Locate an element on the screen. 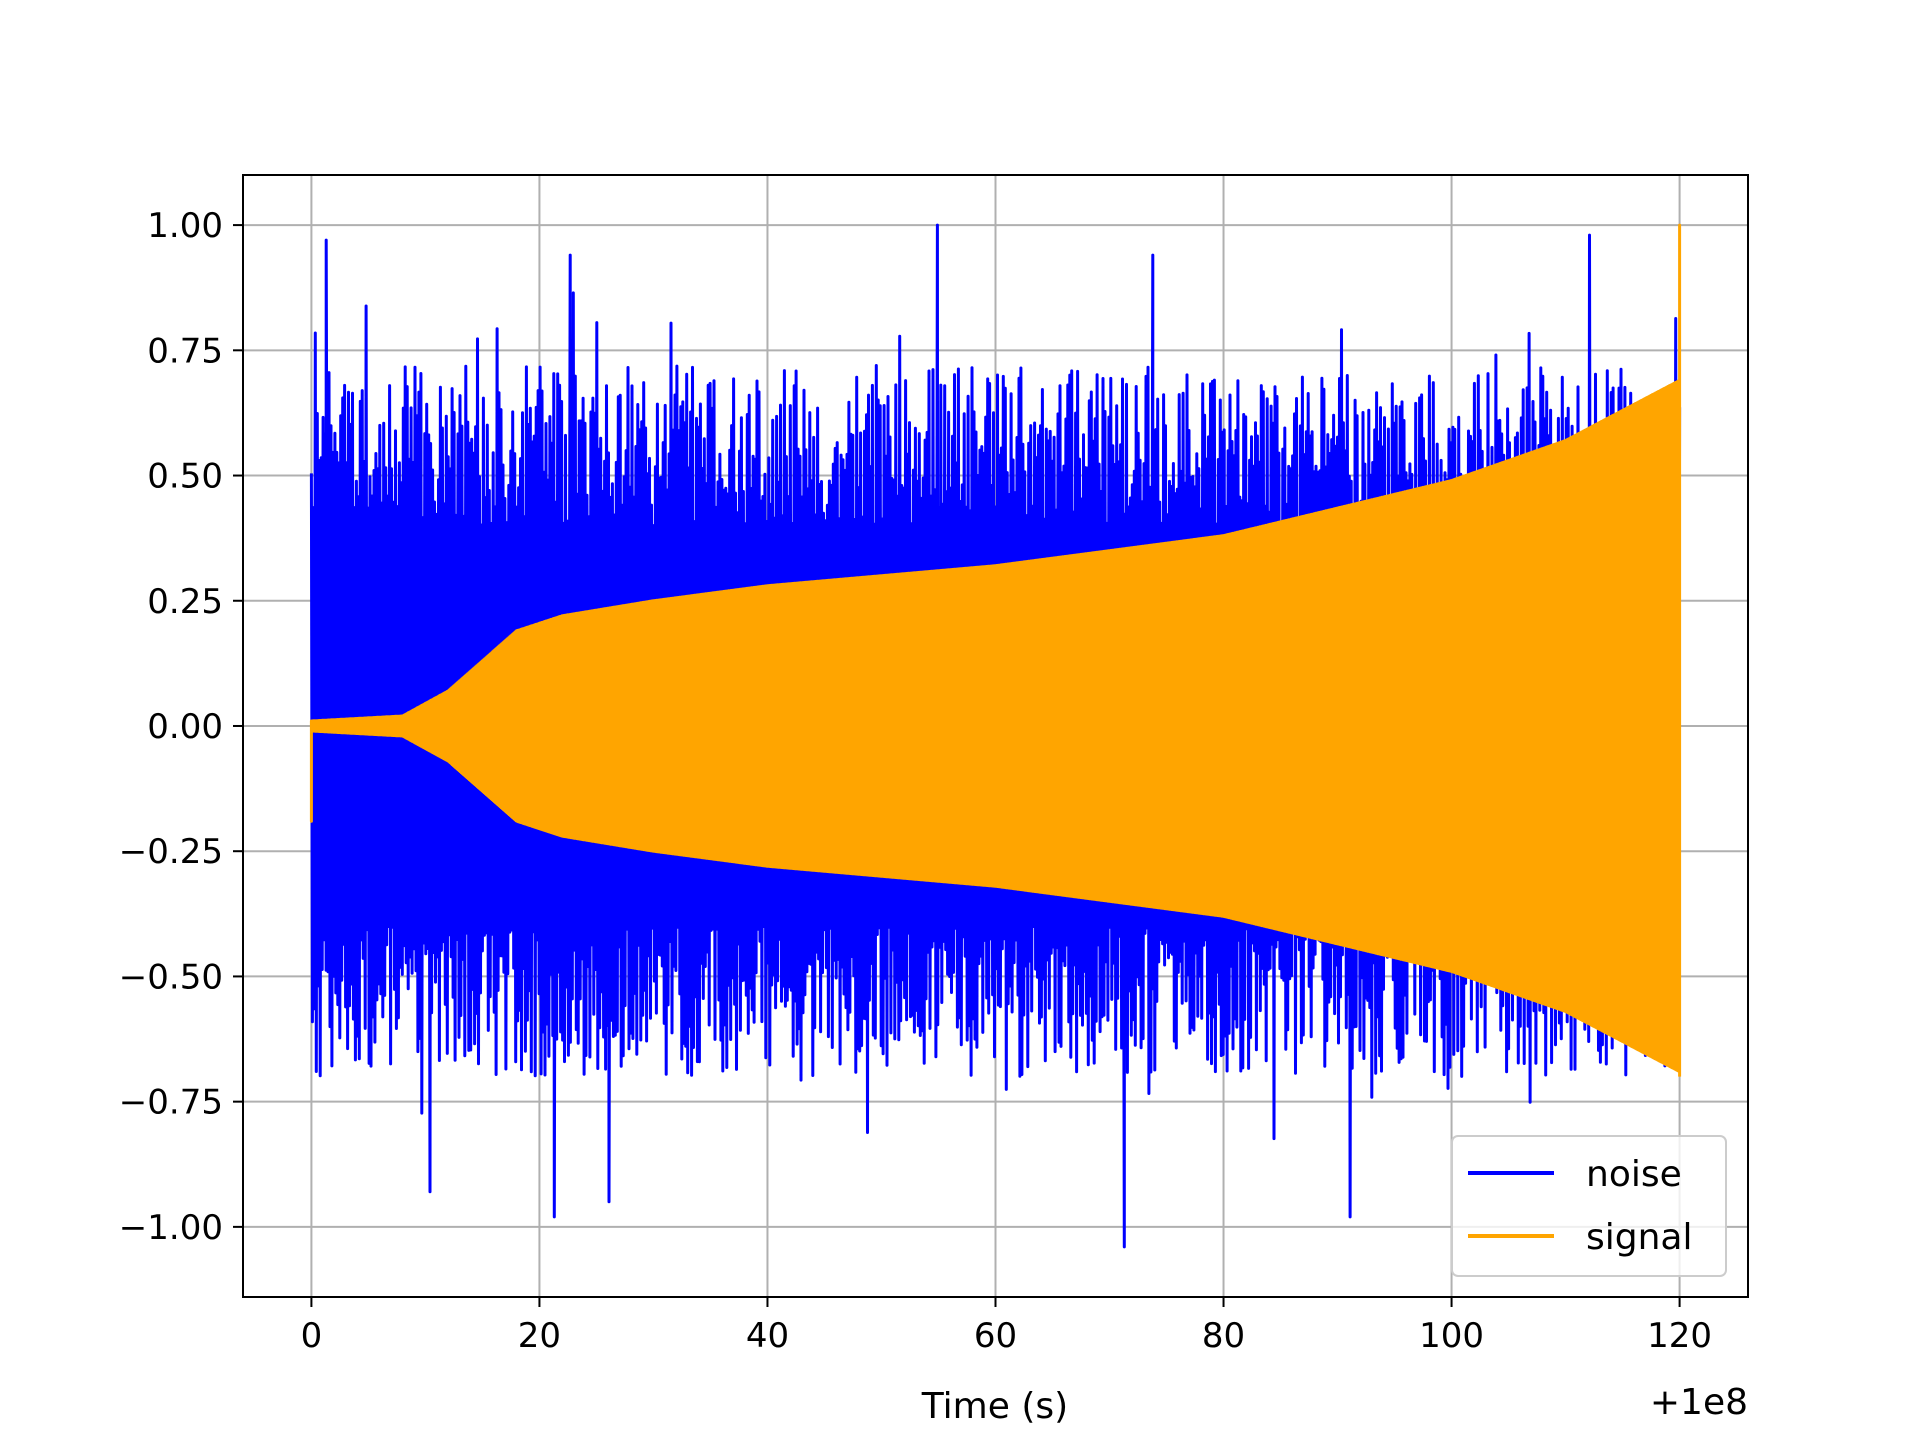 The height and width of the screenshot is (1440, 1920). y-tick-label: −0.75 is located at coordinates (171, 1103).